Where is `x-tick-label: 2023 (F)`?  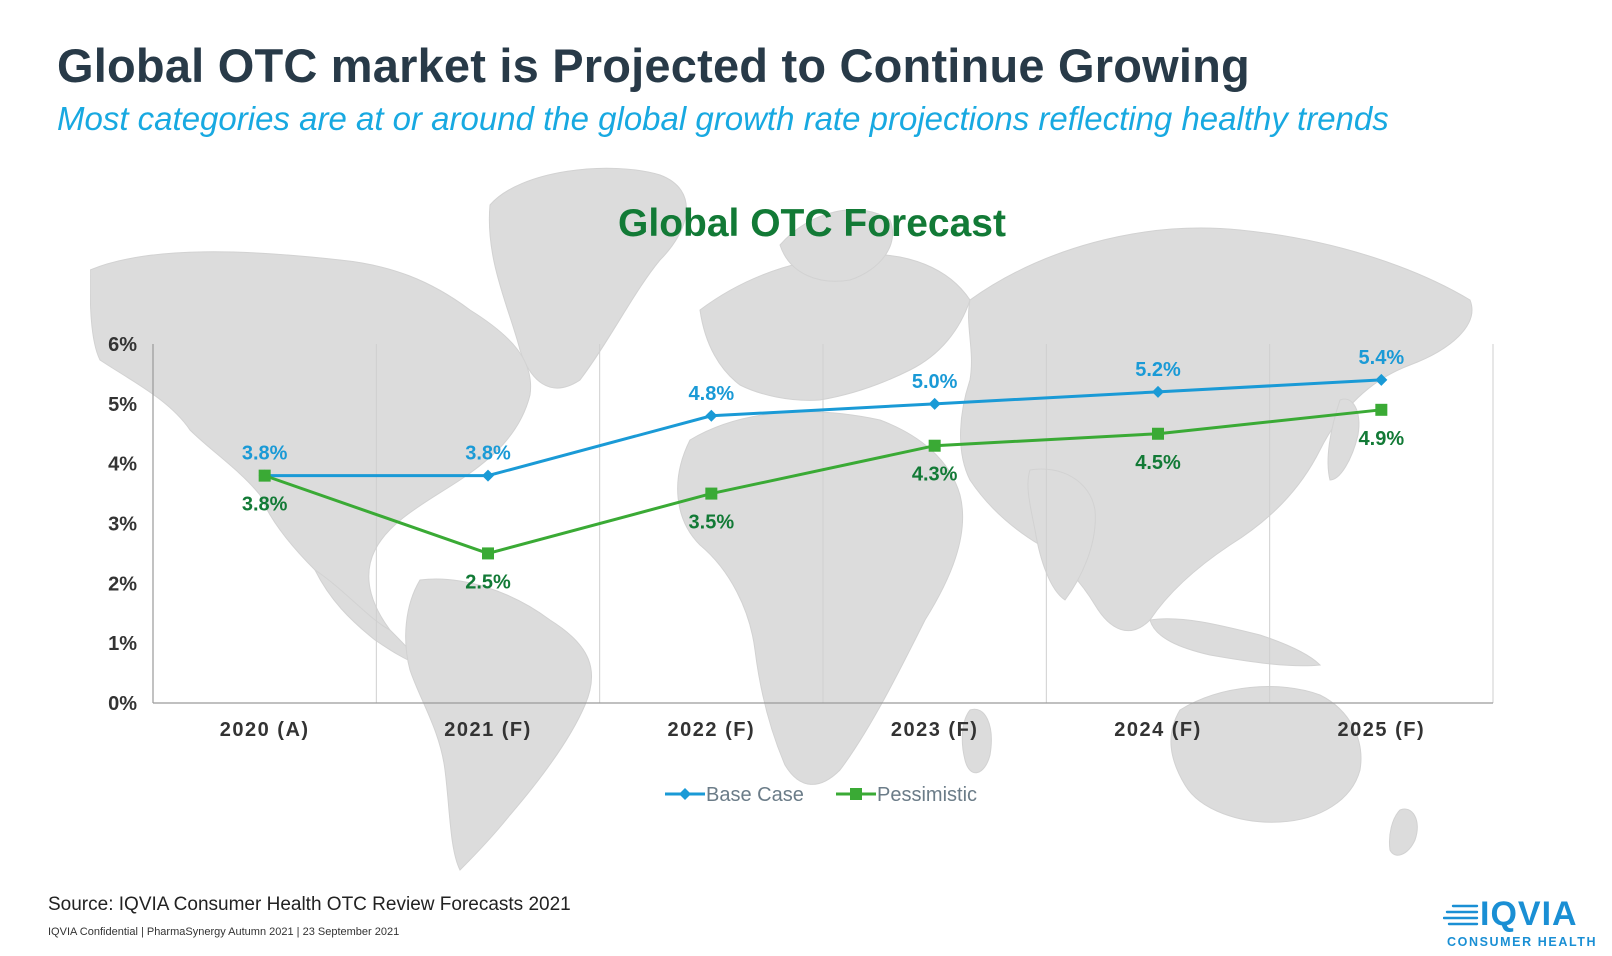
x-tick-label: 2023 (F) is located at coordinates (935, 730).